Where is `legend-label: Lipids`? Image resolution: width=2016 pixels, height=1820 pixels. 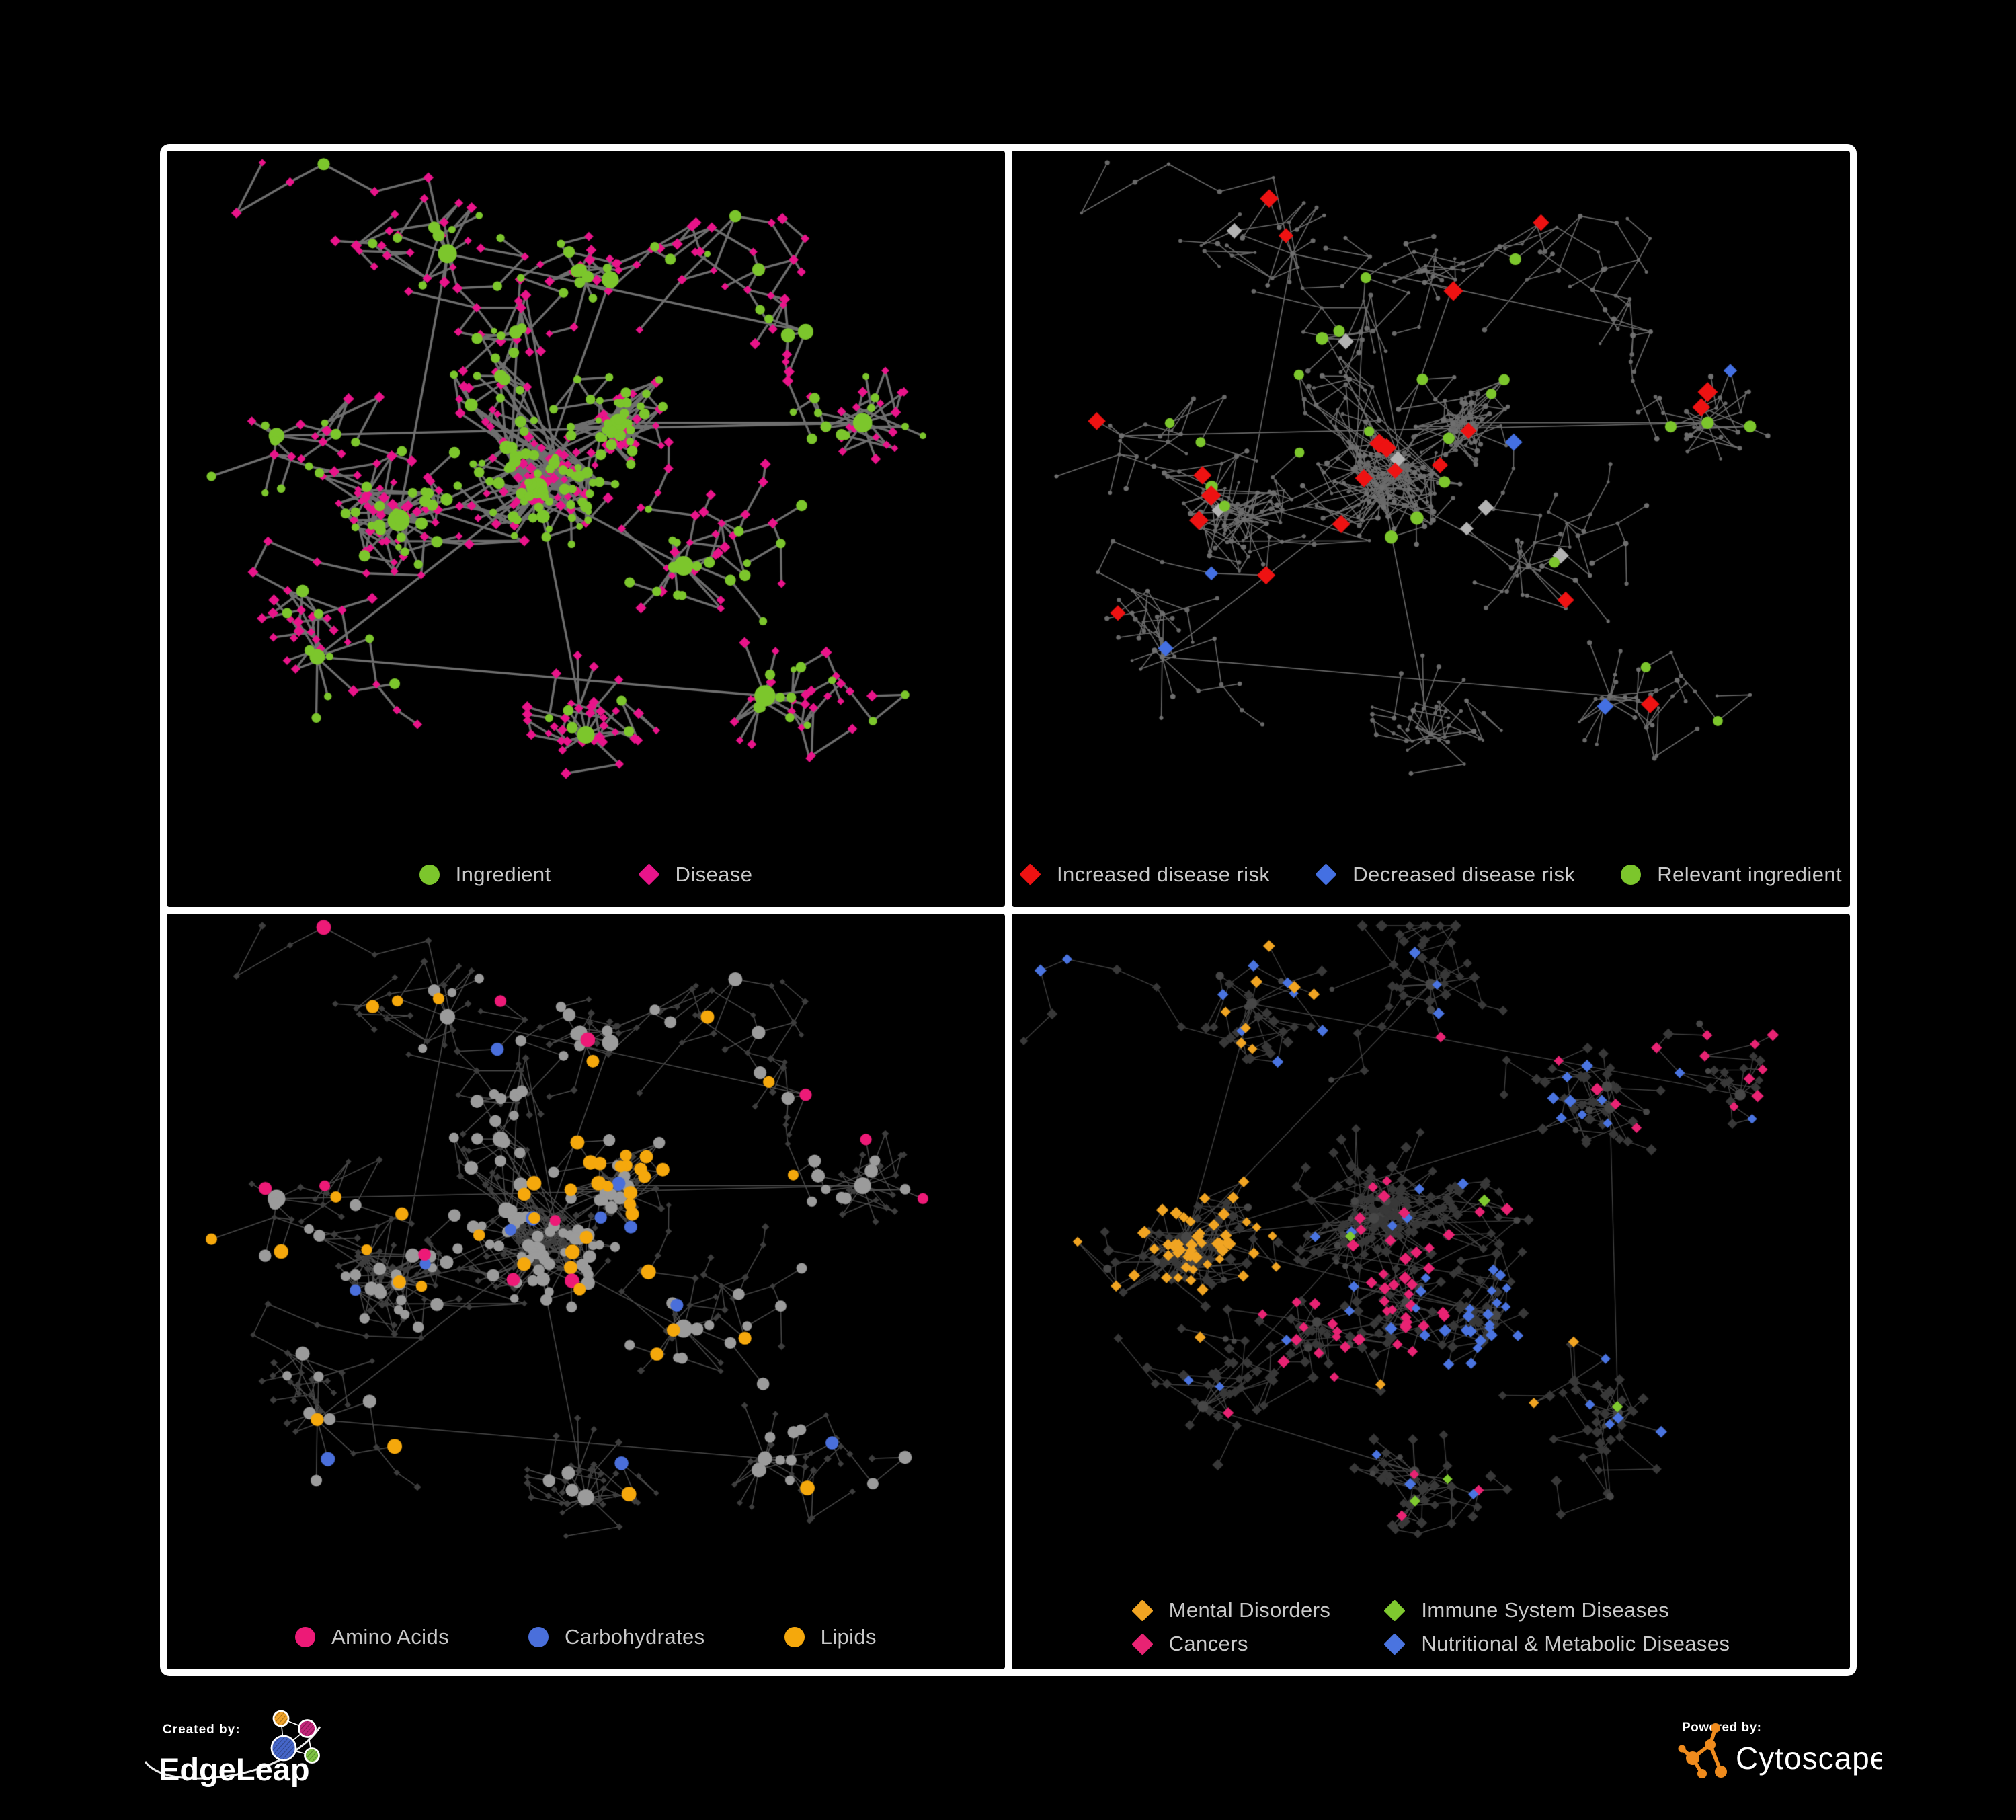
legend-label: Lipids is located at coordinates (848, 1637).